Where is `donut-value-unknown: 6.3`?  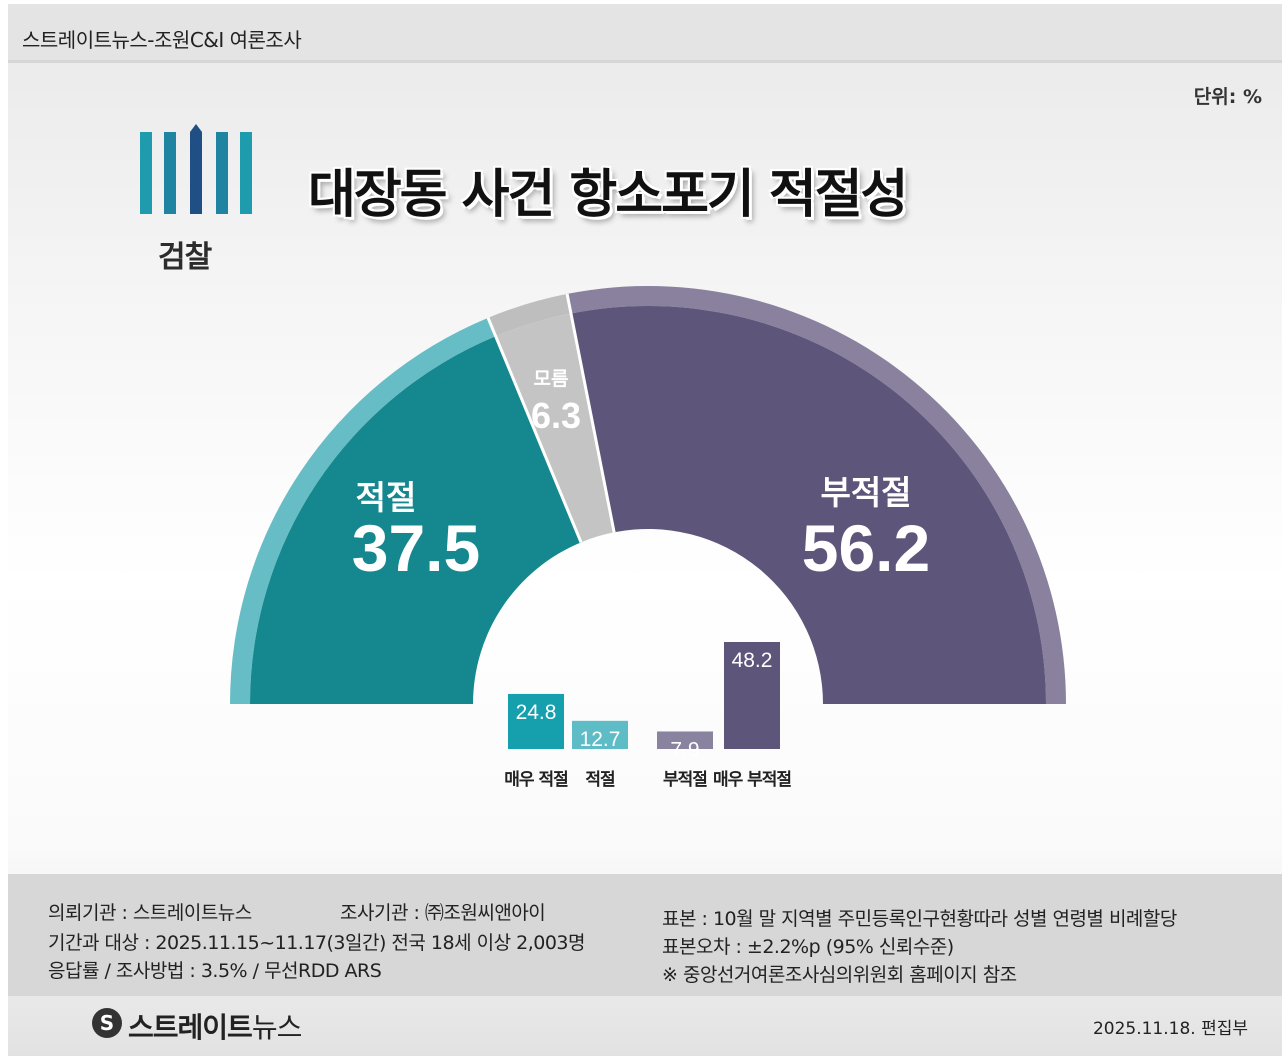
donut-value-unknown: 6.3 is located at coordinates (556, 415).